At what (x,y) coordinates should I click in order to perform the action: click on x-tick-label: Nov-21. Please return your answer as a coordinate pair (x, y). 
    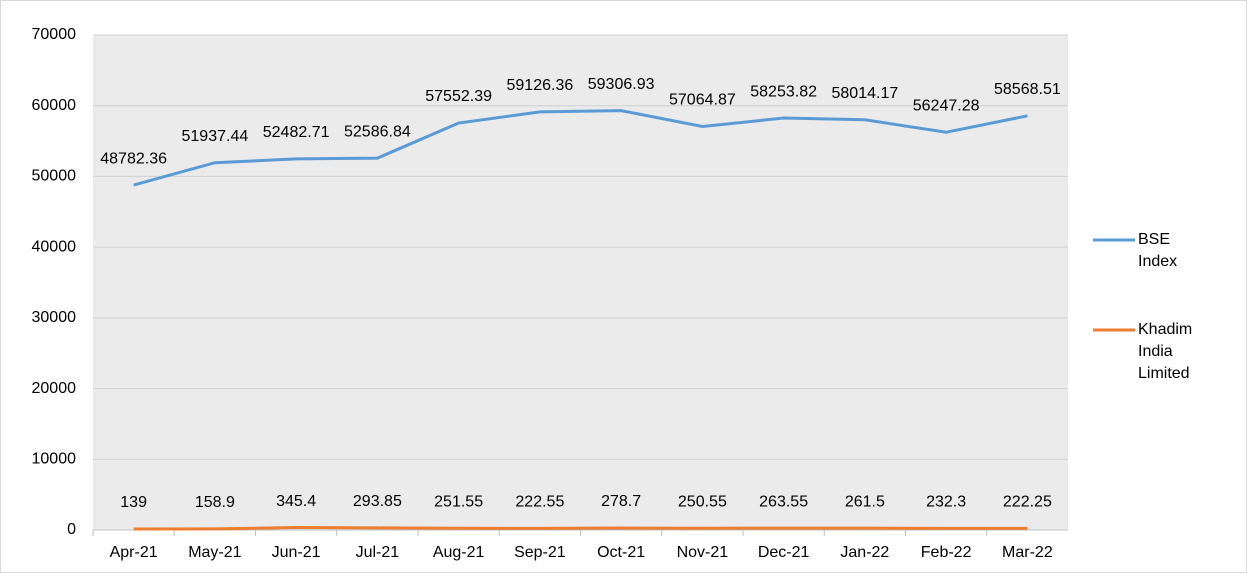
    Looking at the image, I should click on (703, 552).